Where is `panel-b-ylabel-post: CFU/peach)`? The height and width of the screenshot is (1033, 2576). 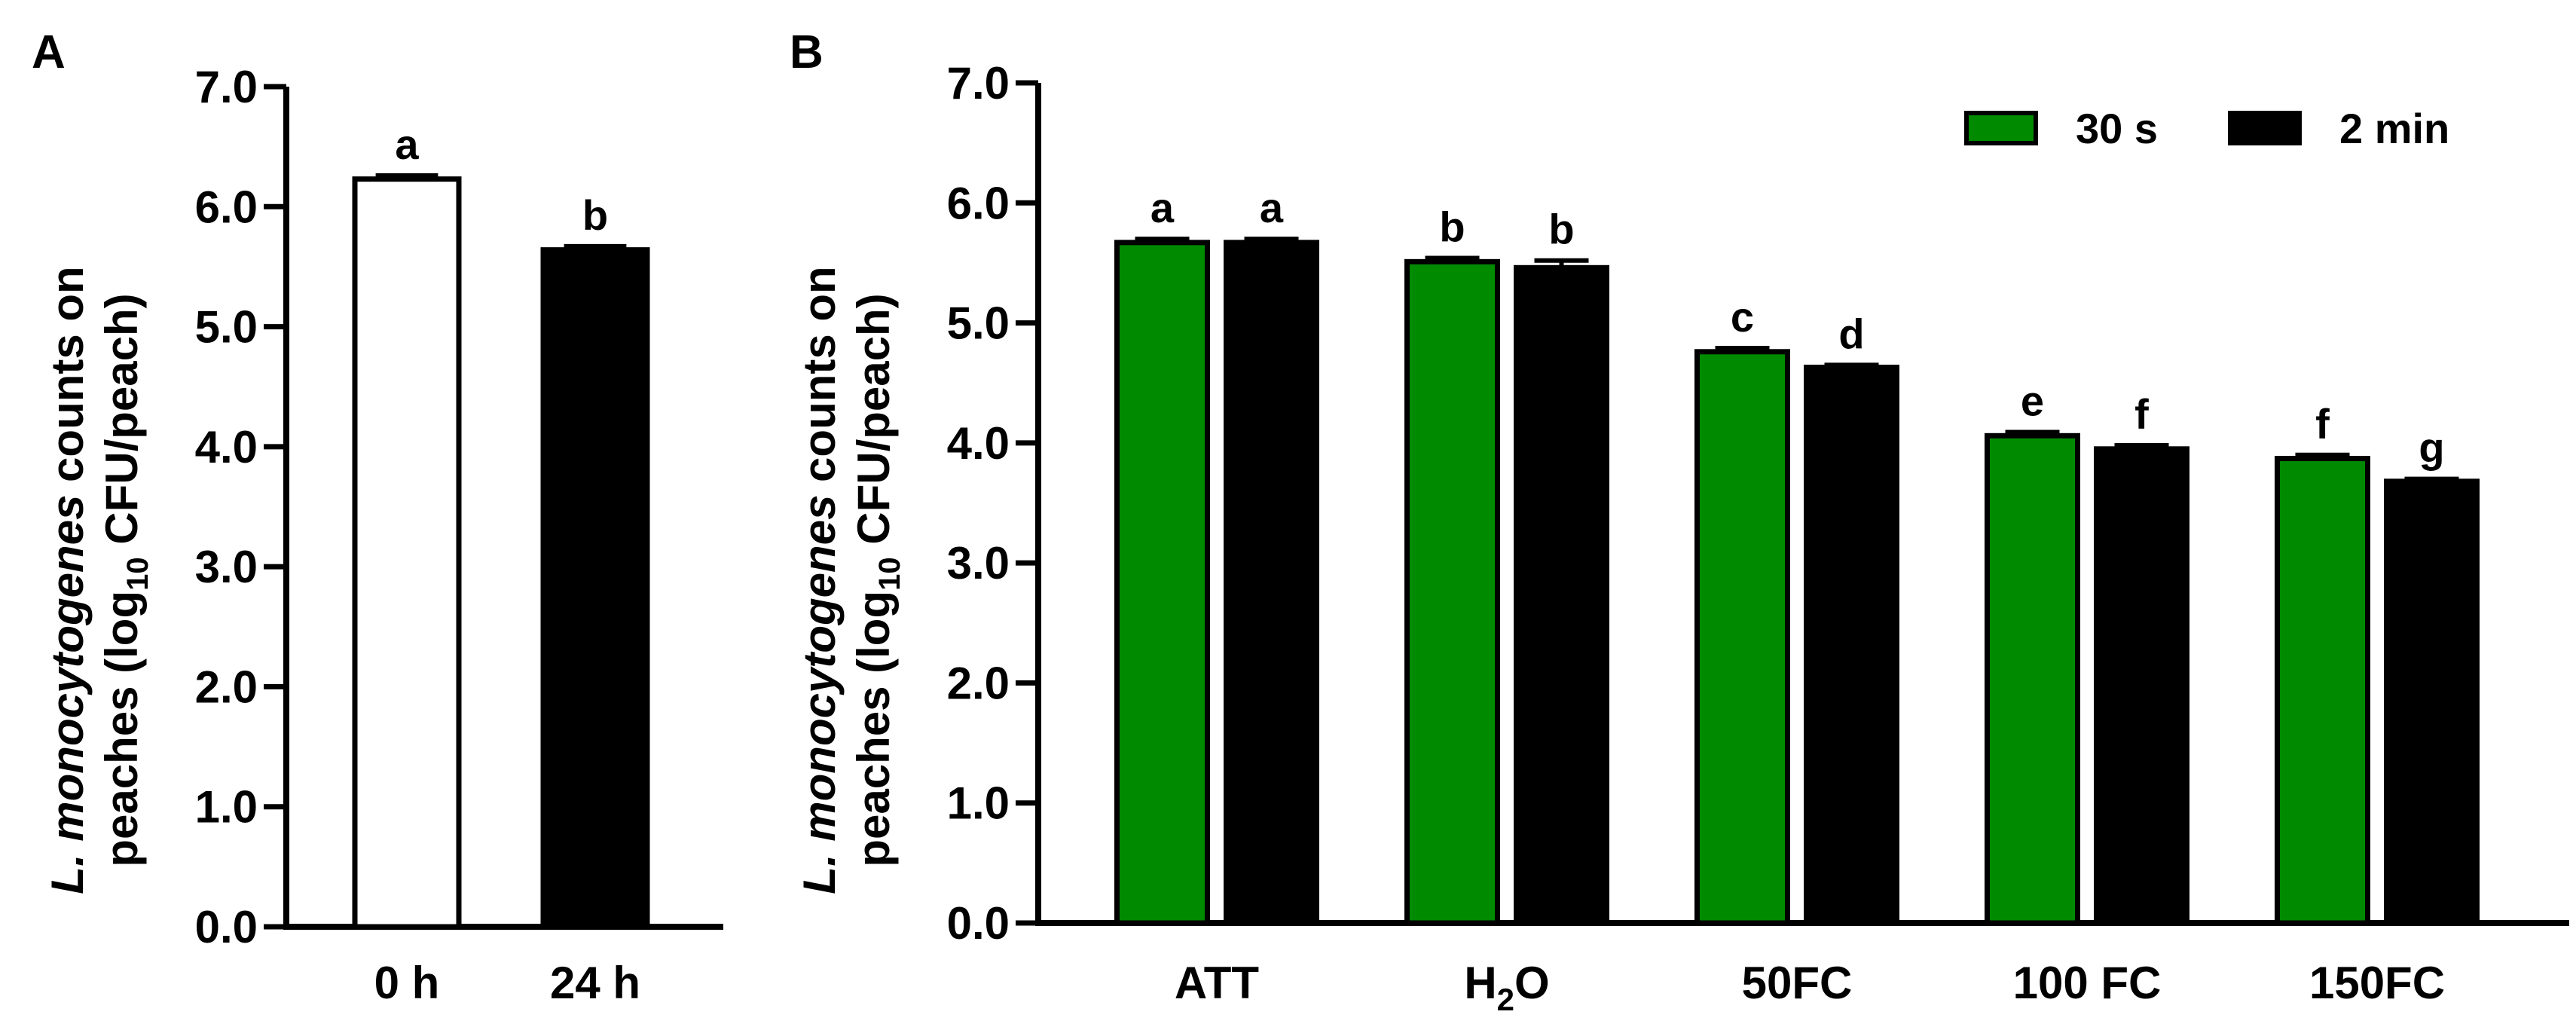 panel-b-ylabel-post: CFU/peach) is located at coordinates (873, 425).